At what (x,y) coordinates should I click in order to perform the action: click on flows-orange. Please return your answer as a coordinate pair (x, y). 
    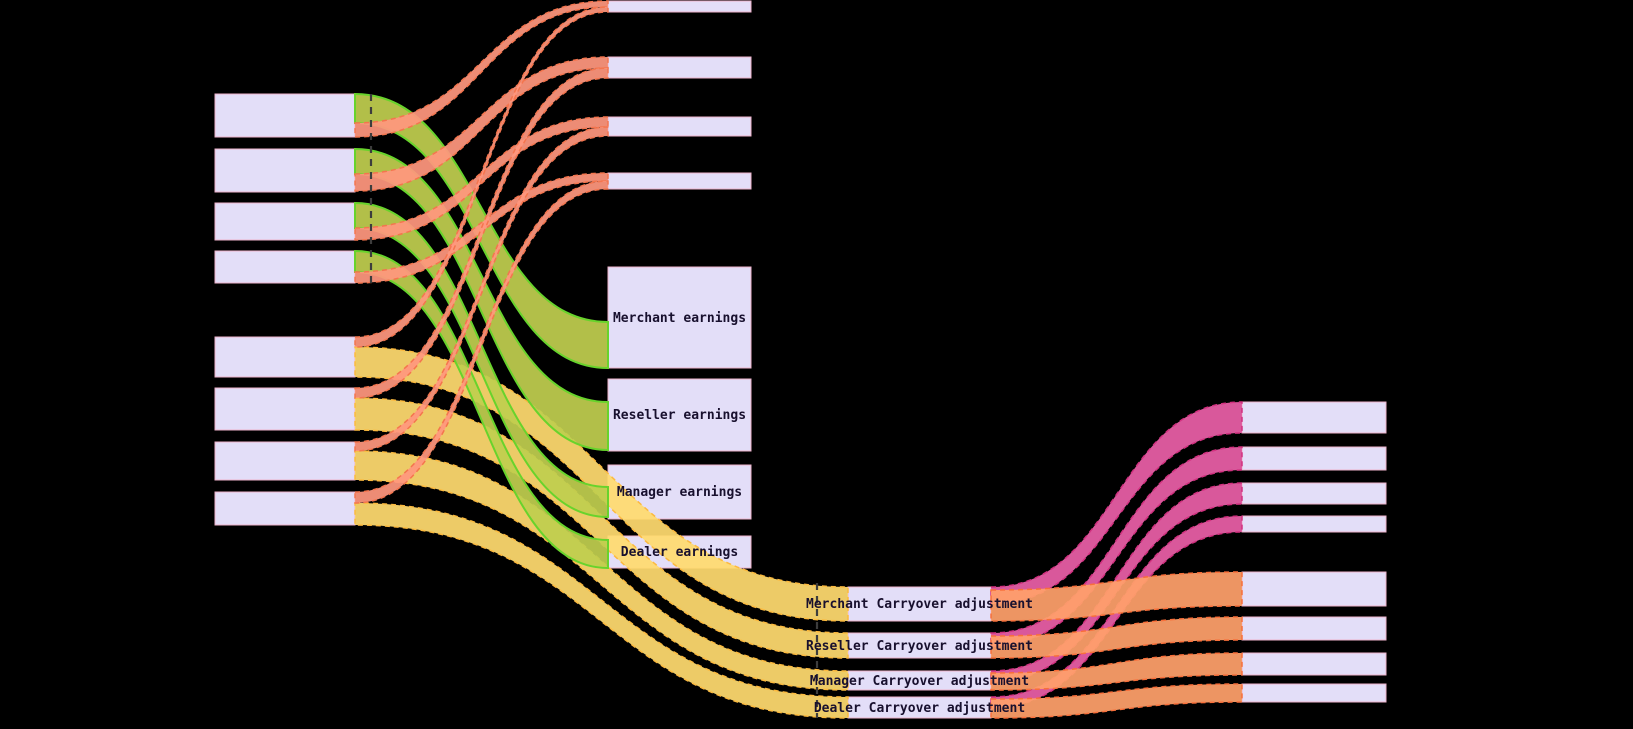
    Looking at the image, I should click on (1116, 645).